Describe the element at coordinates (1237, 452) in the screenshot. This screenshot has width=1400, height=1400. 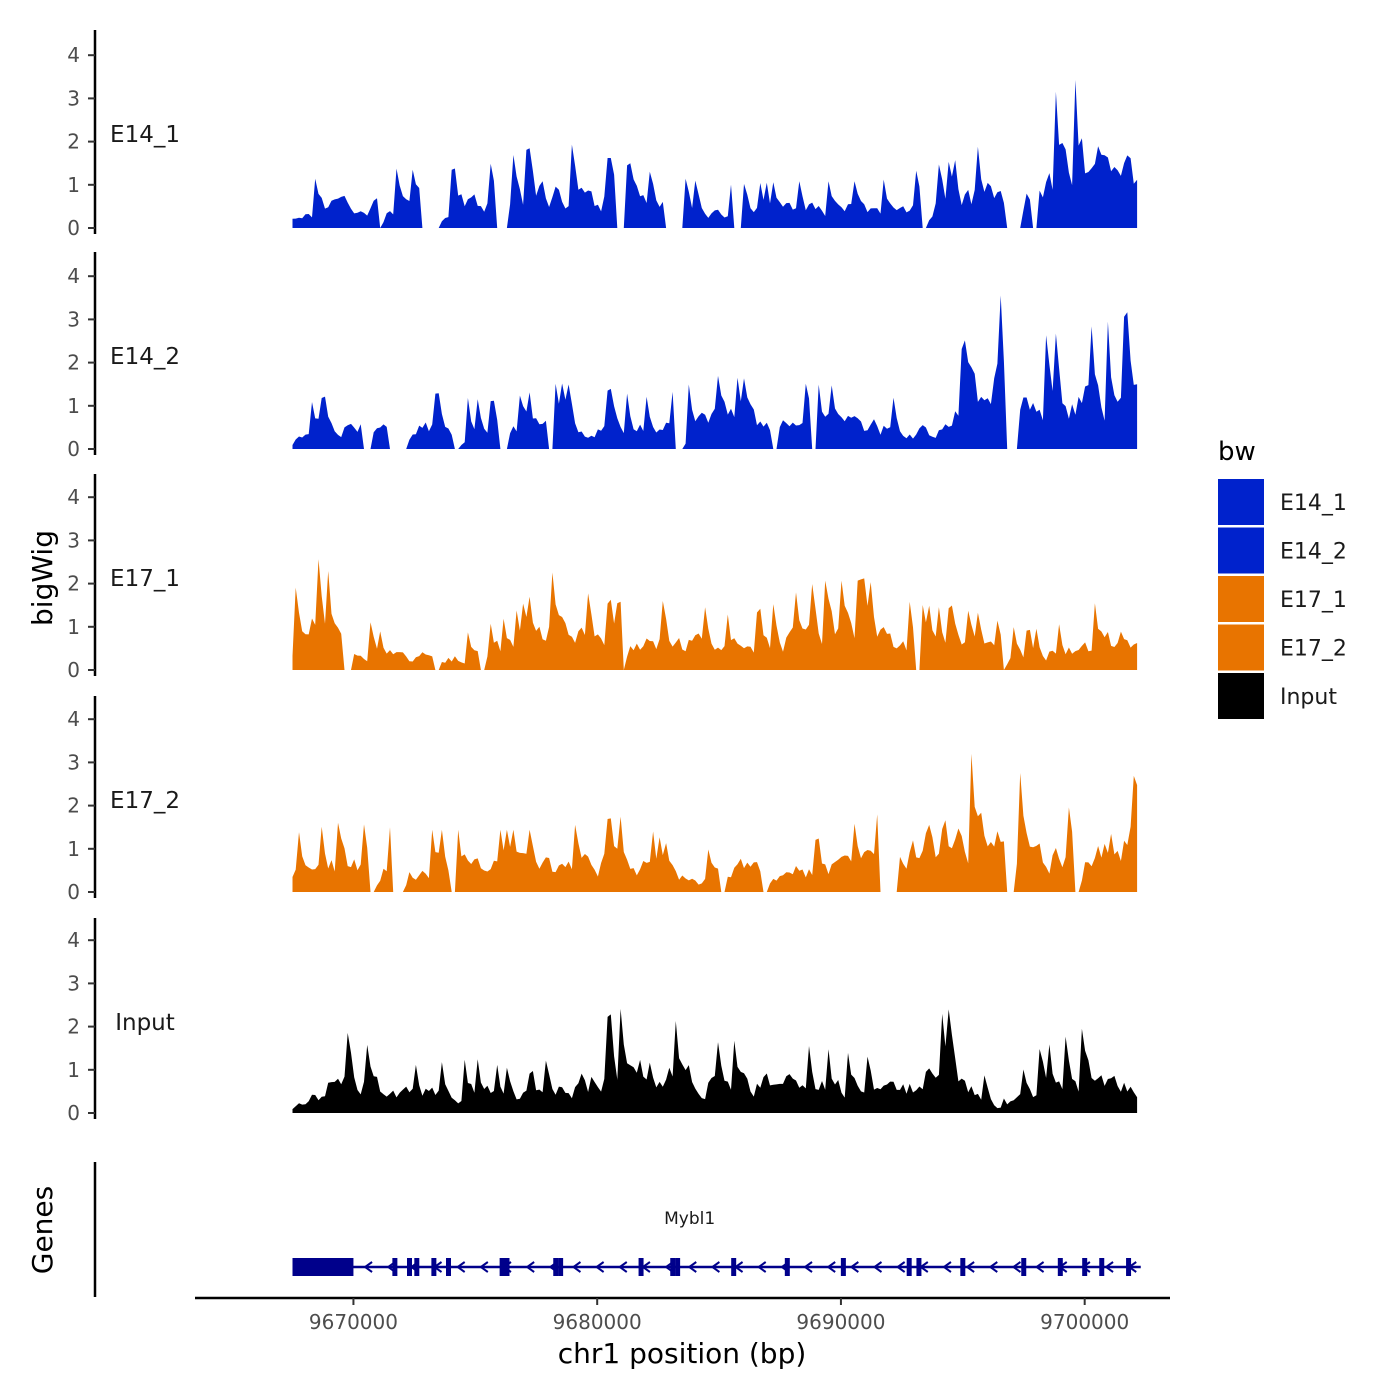
I see `legend-title: bw` at that location.